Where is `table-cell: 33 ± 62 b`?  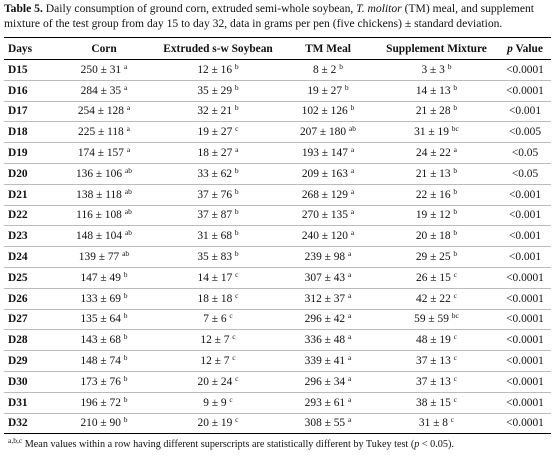 table-cell: 33 ± 62 b is located at coordinates (218, 173).